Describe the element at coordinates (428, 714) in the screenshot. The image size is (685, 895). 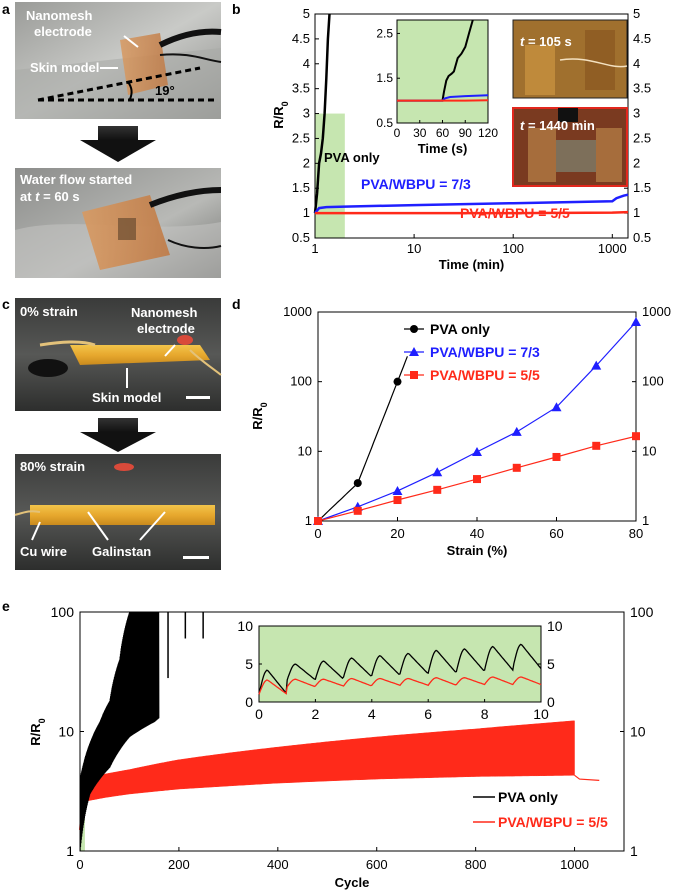
I see `inset-x-tick-label: 6` at that location.